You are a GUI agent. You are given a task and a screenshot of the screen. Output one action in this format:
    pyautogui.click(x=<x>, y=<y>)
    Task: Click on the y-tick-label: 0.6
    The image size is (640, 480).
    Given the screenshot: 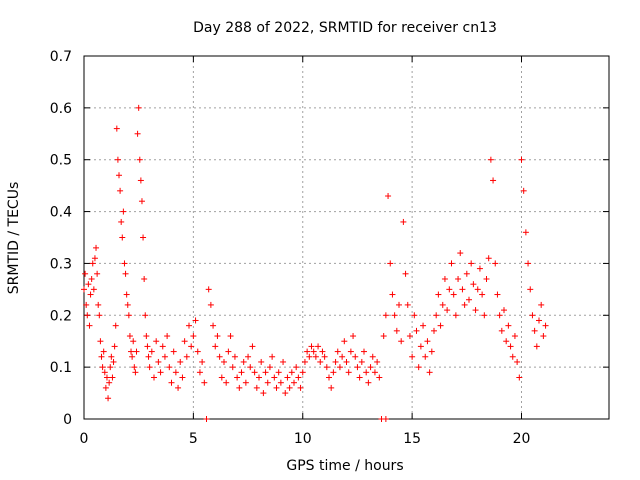 What is the action you would take?
    pyautogui.click(x=61, y=109)
    